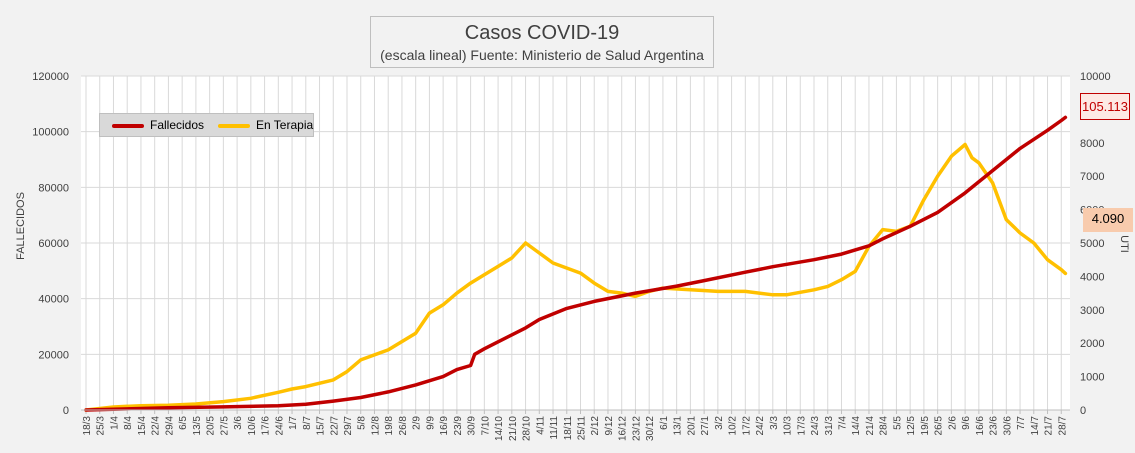  What do you see at coordinates (870, 426) in the screenshot?
I see `x-tick-label: 21/4` at bounding box center [870, 426].